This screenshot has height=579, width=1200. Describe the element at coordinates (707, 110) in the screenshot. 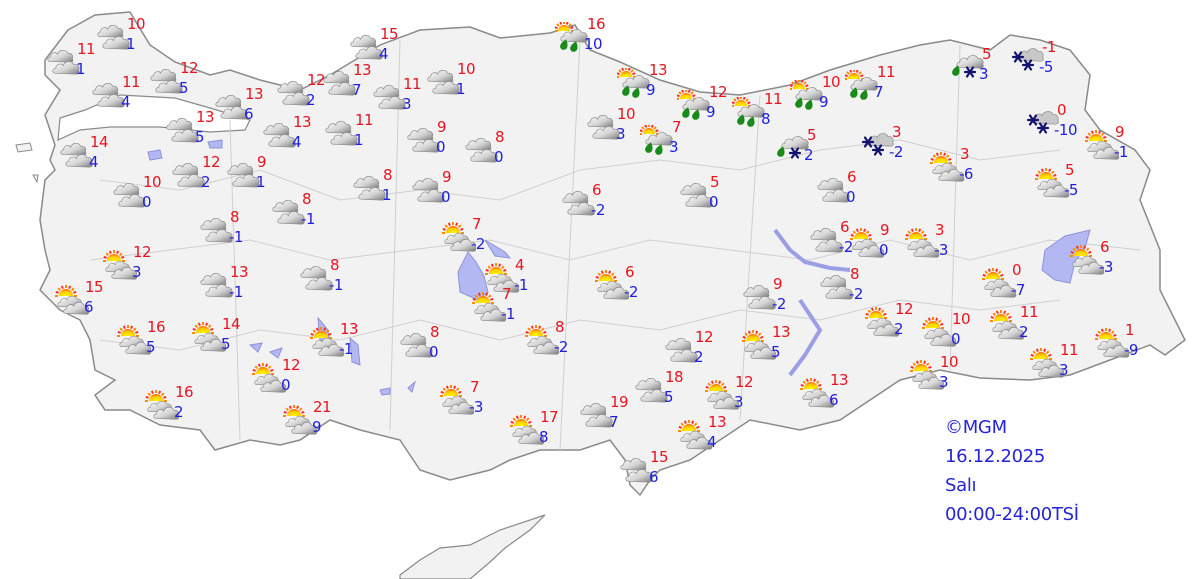

I see `station-forecast: 12 9` at that location.